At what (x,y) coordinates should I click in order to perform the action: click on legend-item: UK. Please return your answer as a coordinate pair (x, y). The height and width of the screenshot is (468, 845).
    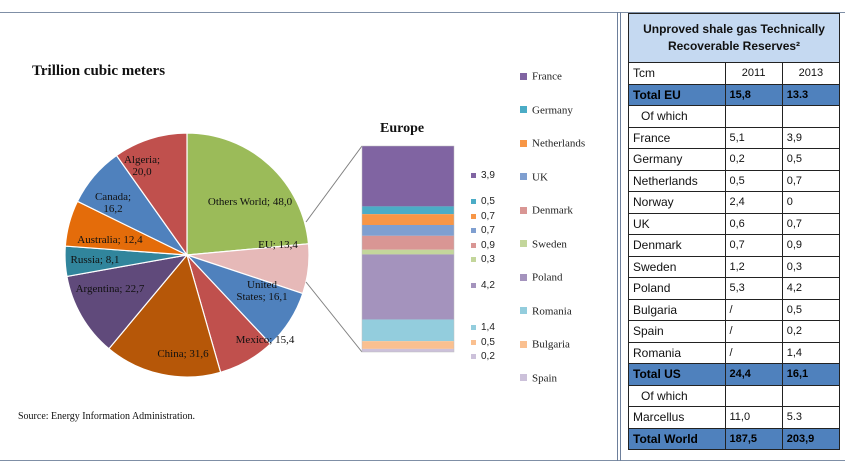
    Looking at the image, I should click on (534, 178).